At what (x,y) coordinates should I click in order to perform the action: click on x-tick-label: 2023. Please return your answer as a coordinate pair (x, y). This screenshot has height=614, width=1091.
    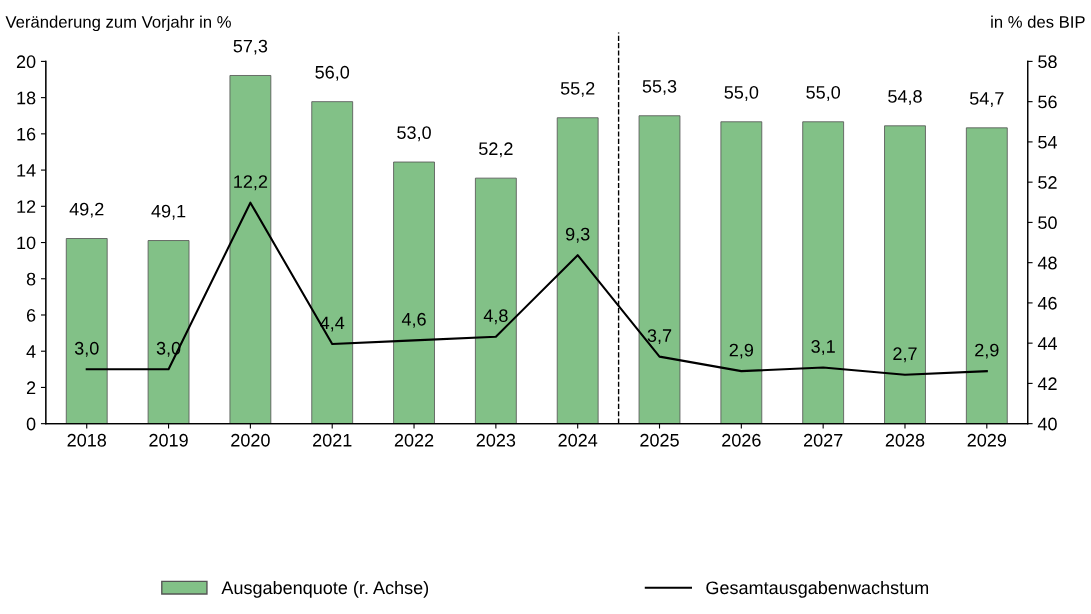
    Looking at the image, I should click on (496, 440).